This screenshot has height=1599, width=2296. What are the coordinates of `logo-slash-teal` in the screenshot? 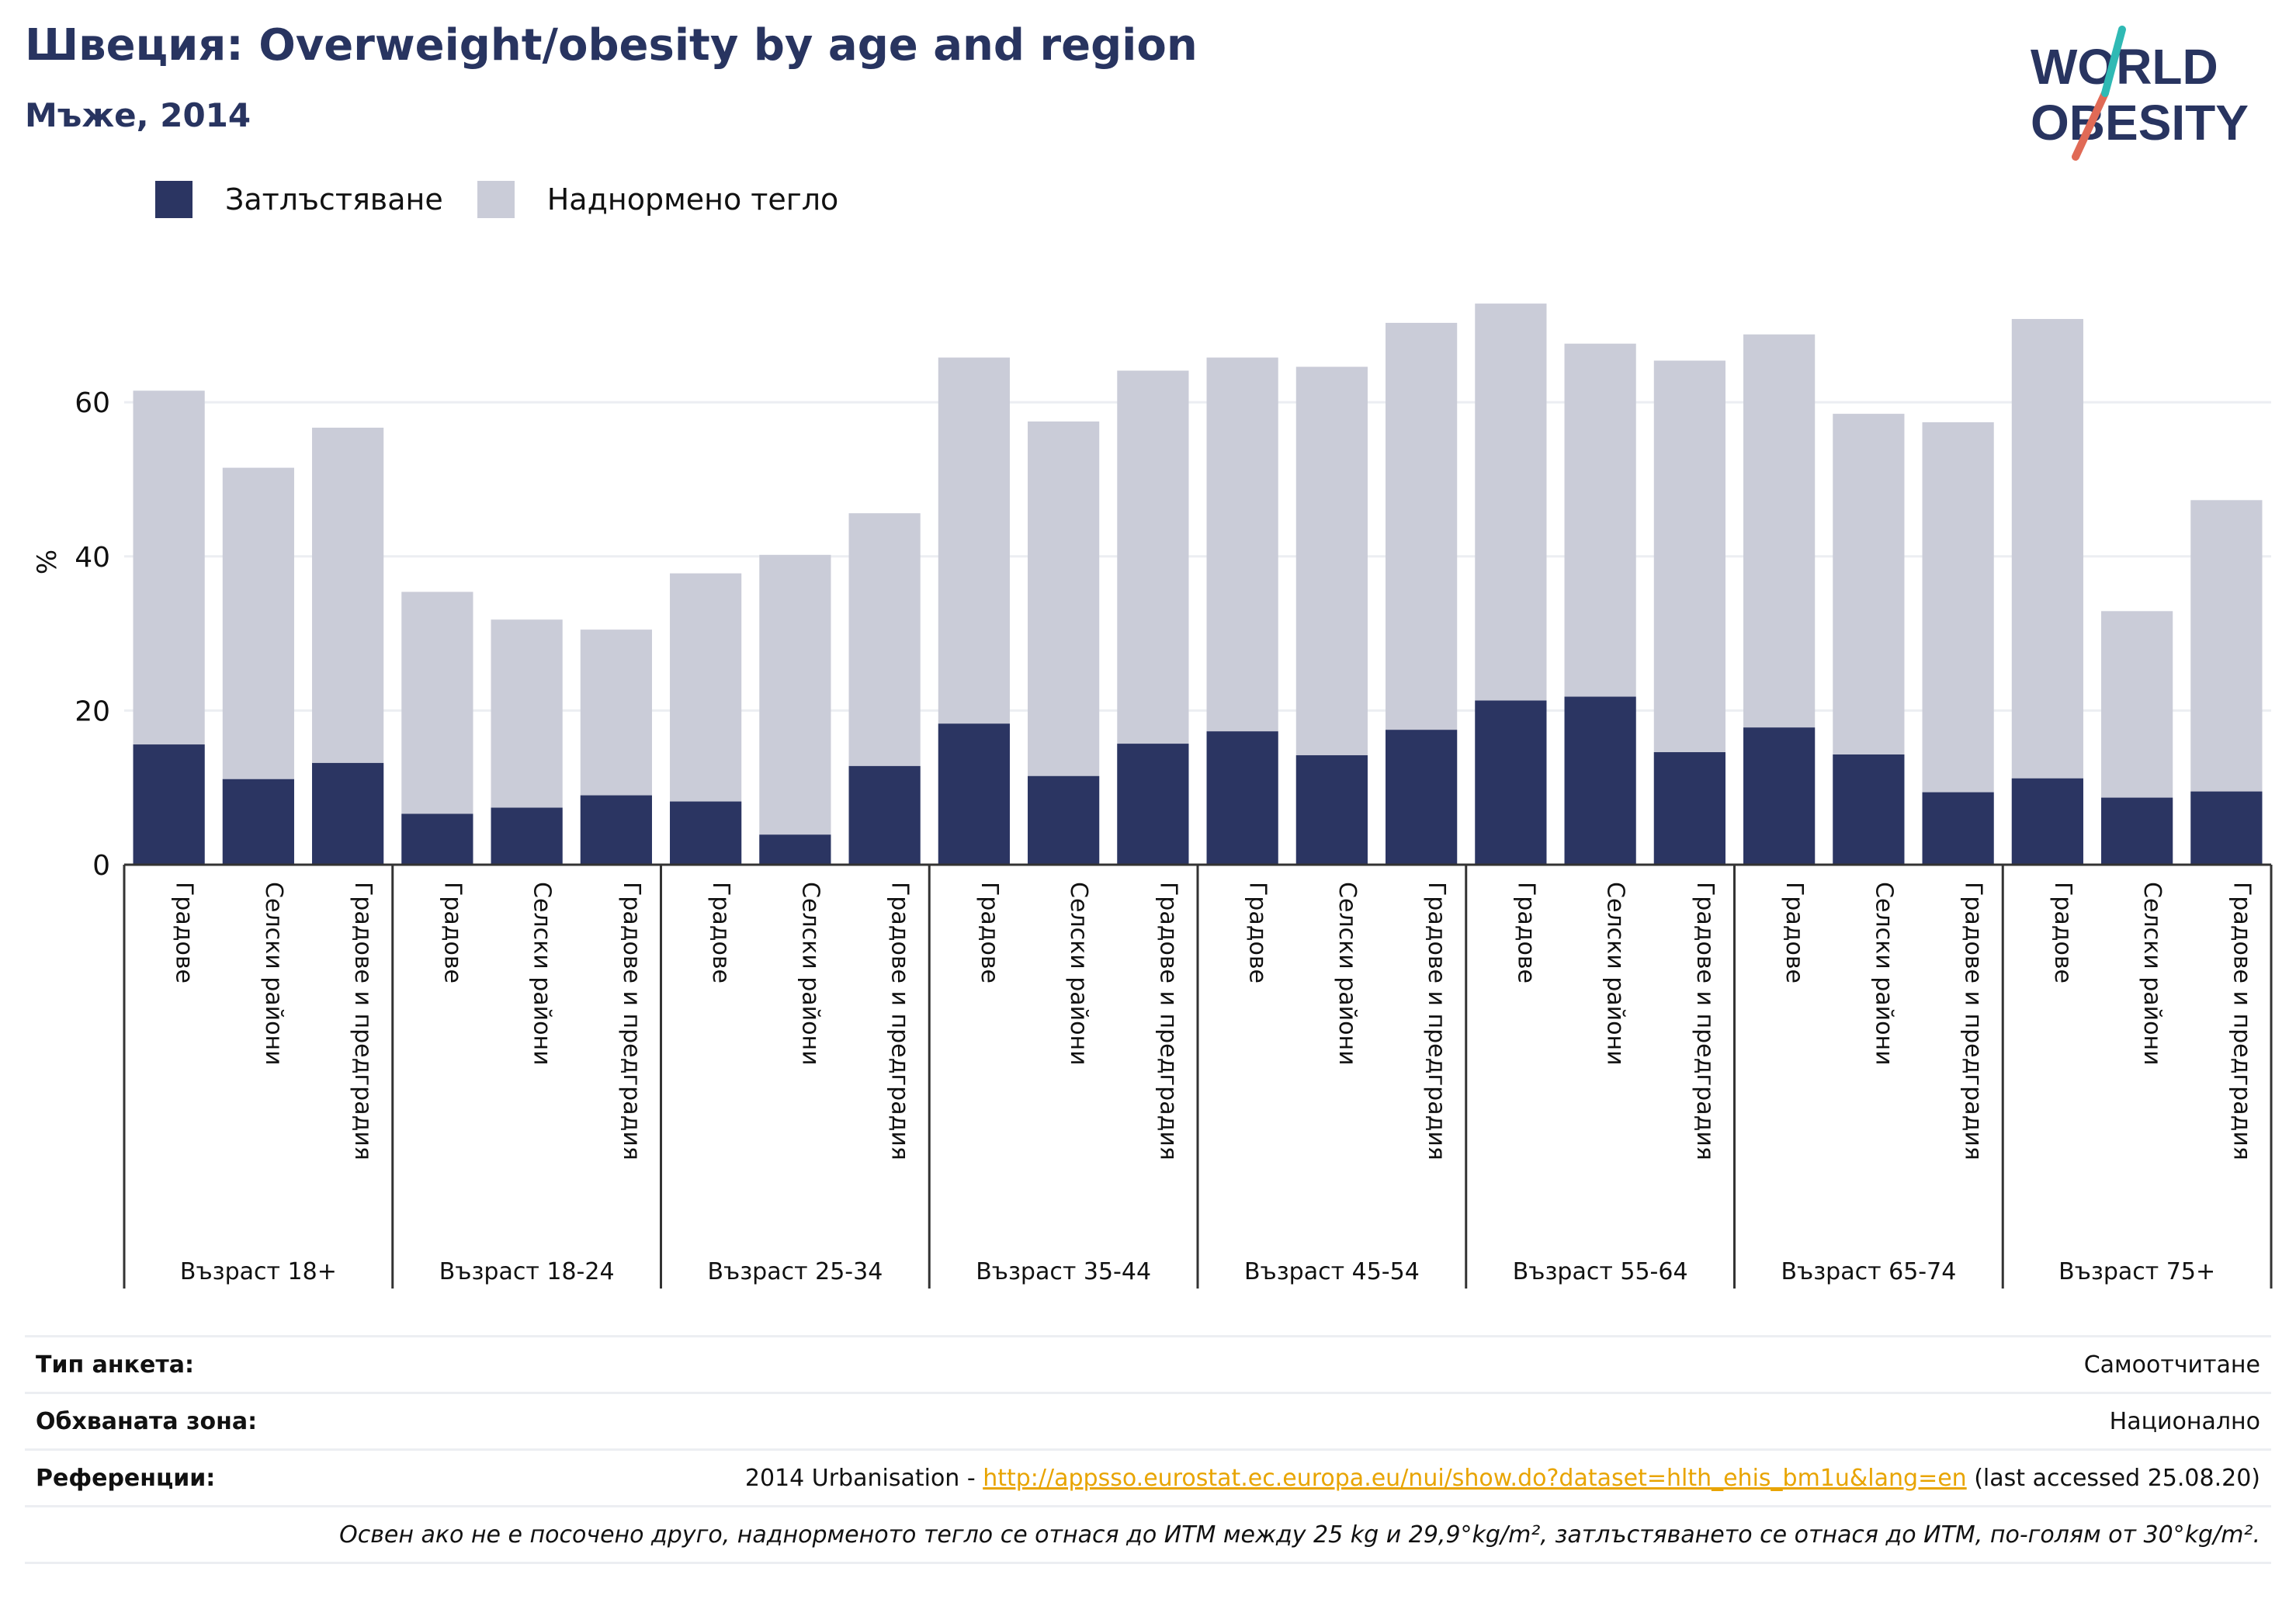 It's located at (2113, 61).